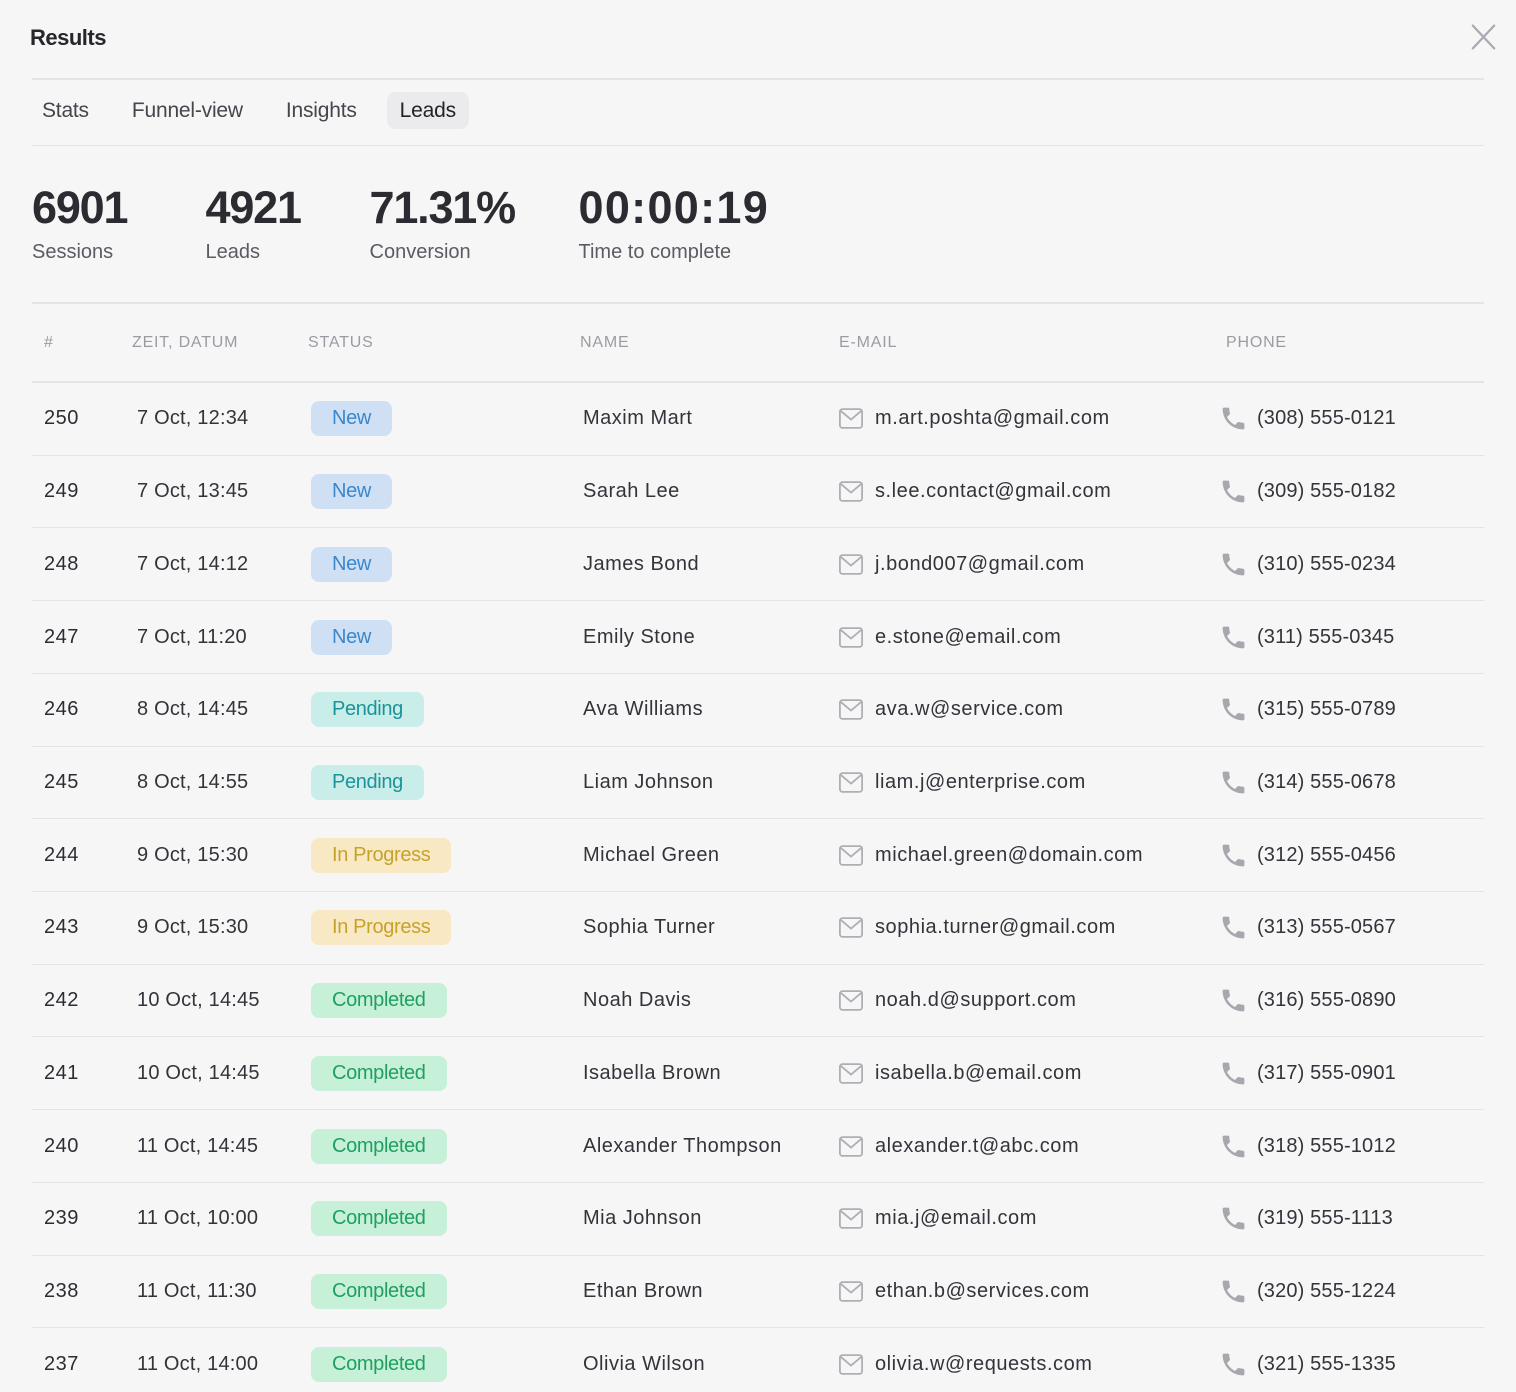  I want to click on tab-stats: Stats, so click(65, 110).